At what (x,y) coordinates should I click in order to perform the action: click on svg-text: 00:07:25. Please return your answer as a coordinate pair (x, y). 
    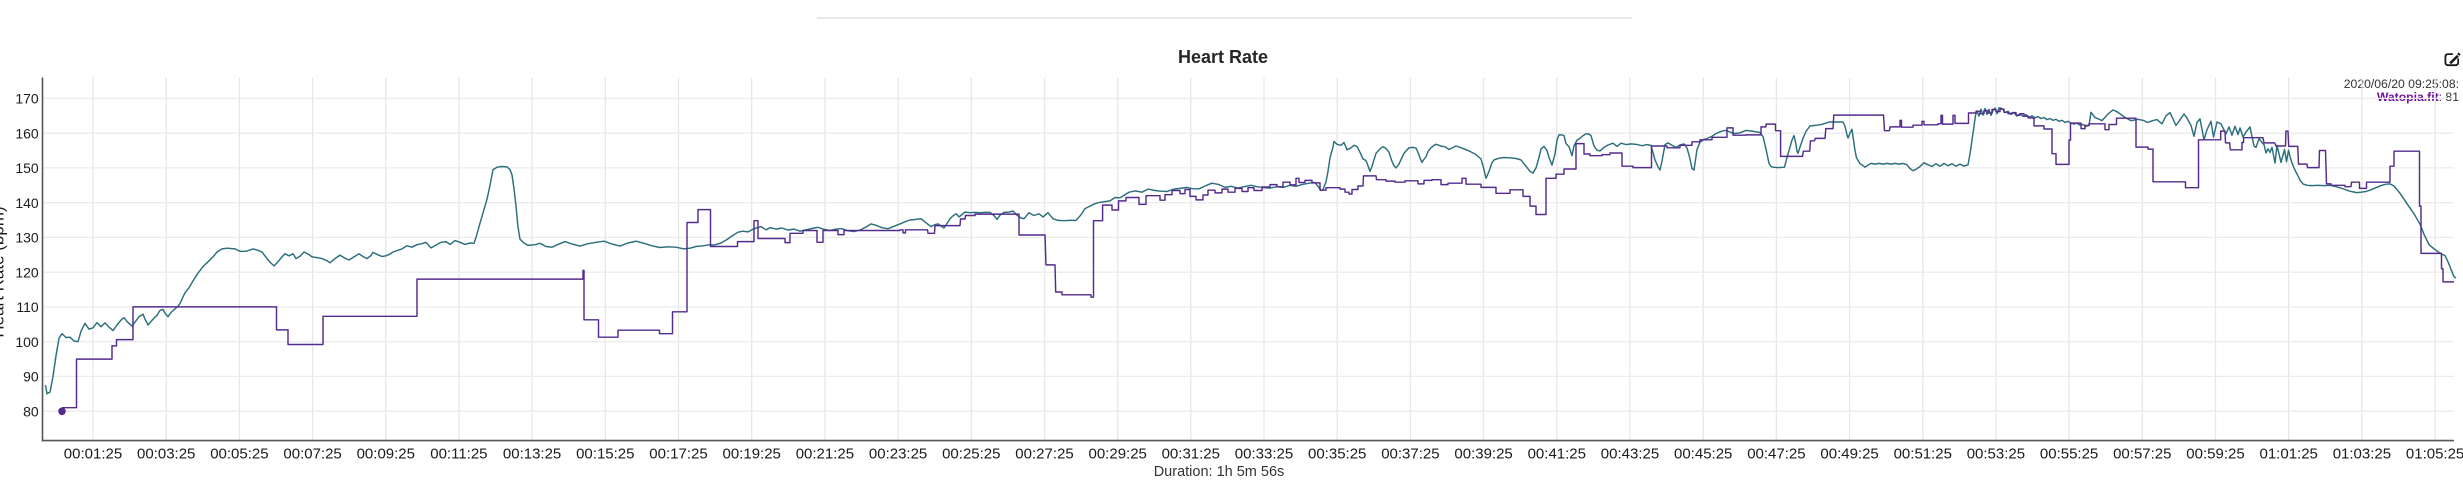
    Looking at the image, I should click on (312, 454).